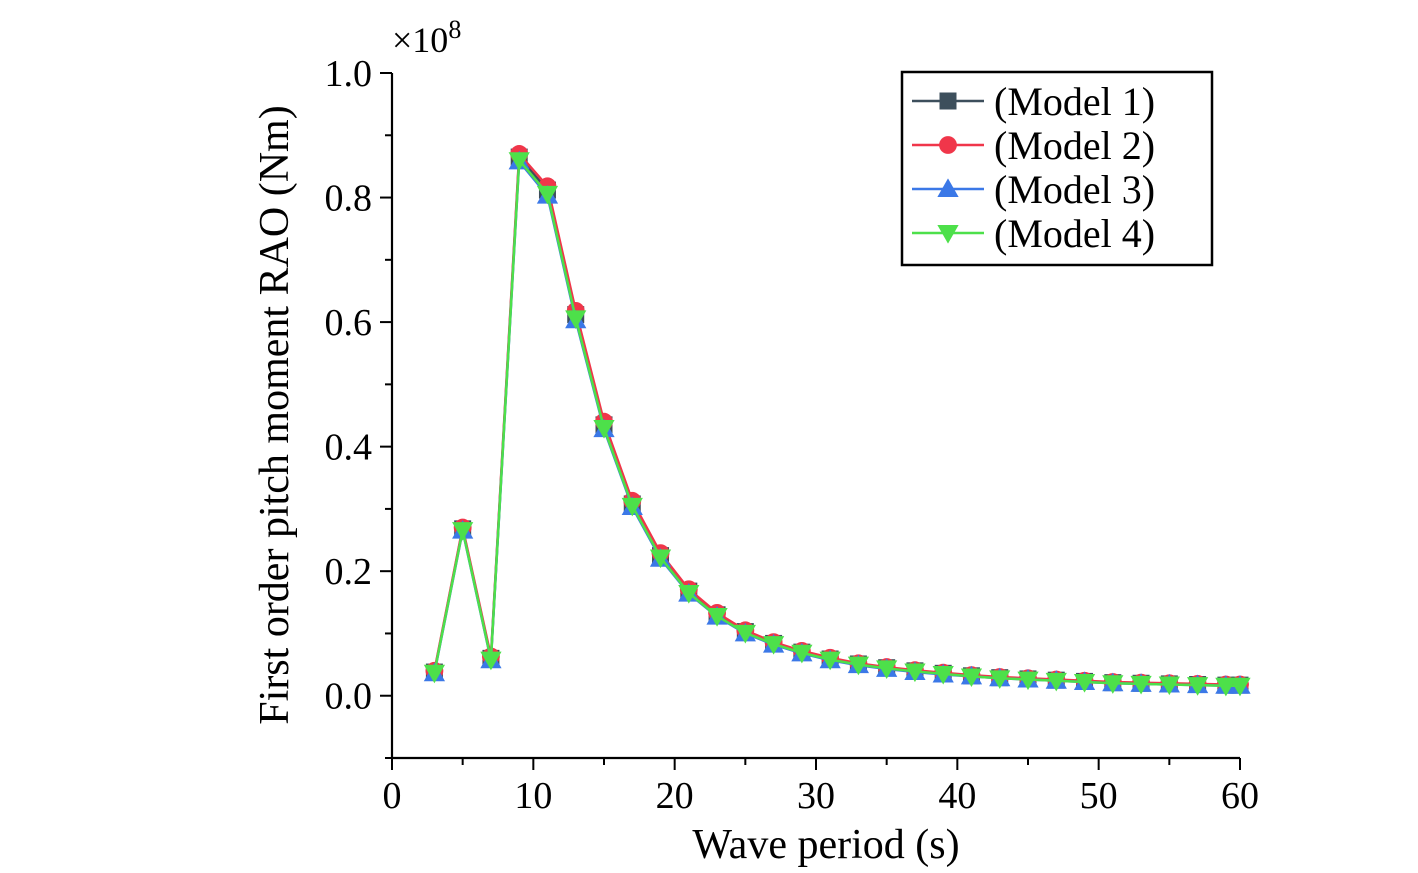 Image resolution: width=1418 pixels, height=873 pixels. I want to click on y-tick-label: 0.4, so click(349, 448).